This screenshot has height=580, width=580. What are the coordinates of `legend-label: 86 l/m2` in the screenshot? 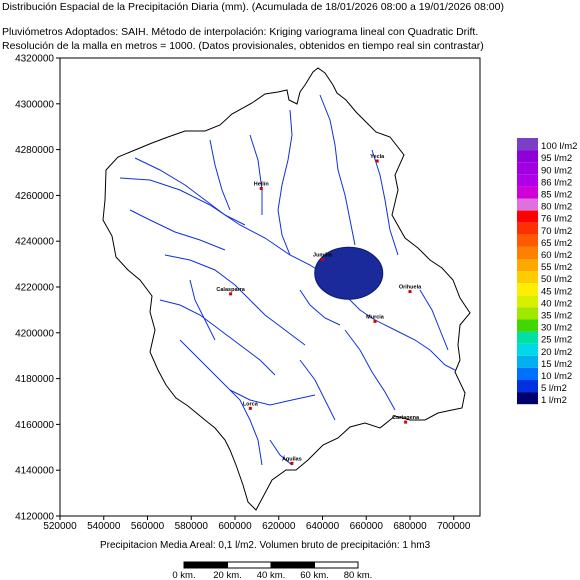 It's located at (556, 182).